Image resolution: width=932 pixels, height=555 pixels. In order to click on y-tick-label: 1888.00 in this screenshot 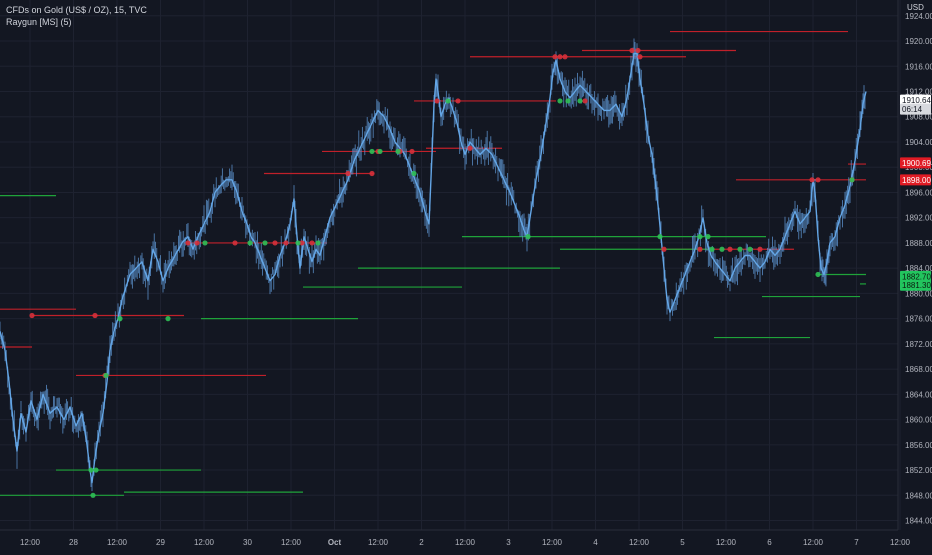, I will do `click(918, 243)`.